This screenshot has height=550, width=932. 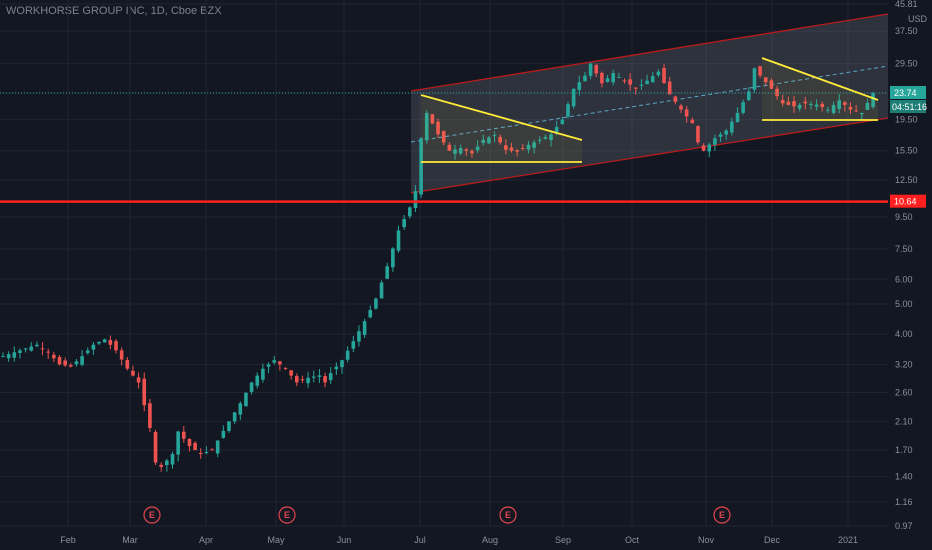 What do you see at coordinates (820, 79) in the screenshot?
I see `triangle-2-upper` at bounding box center [820, 79].